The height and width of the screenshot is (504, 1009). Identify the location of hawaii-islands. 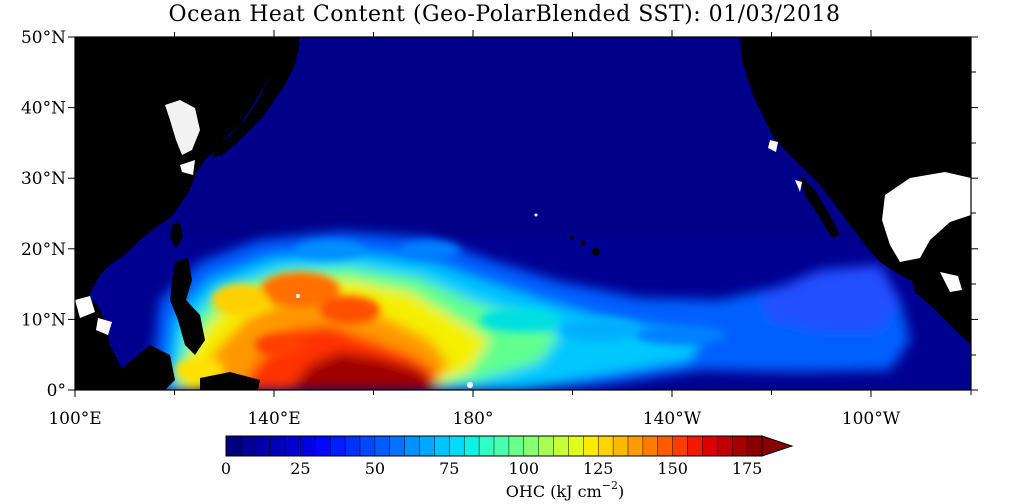
(585, 246).